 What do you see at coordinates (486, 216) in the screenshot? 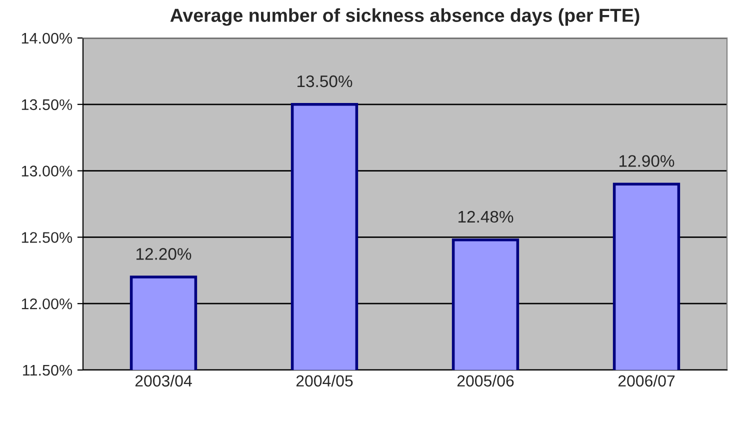
I see `data-label: 12.48%` at bounding box center [486, 216].